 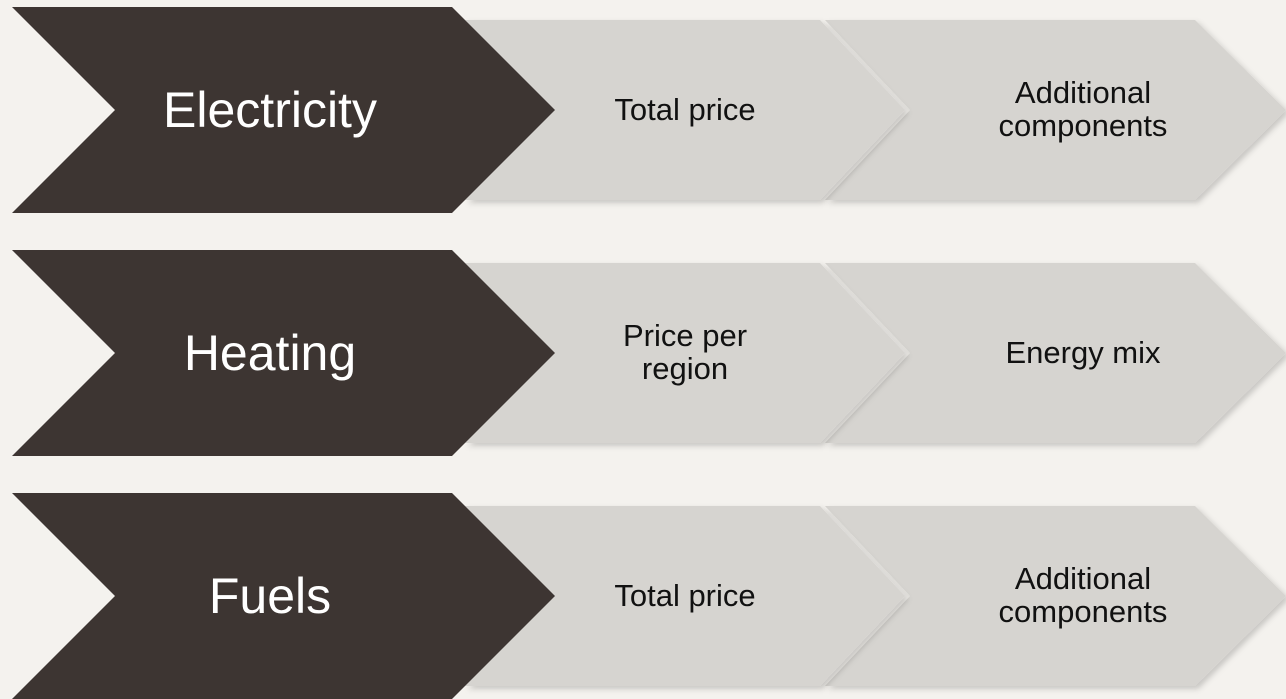 I want to click on step-label: Price per region, so click(x=685, y=352).